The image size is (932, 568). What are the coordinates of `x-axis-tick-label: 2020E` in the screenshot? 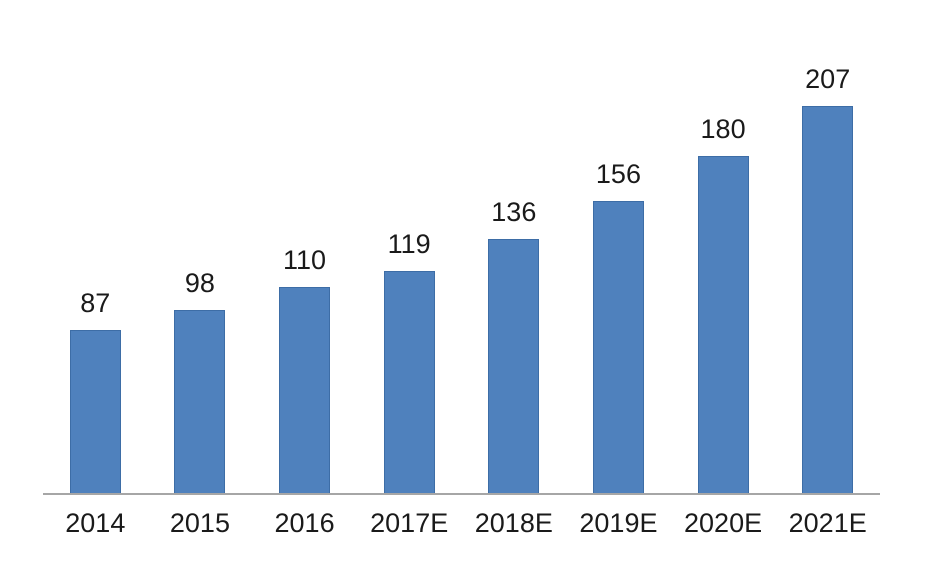 It's located at (723, 523).